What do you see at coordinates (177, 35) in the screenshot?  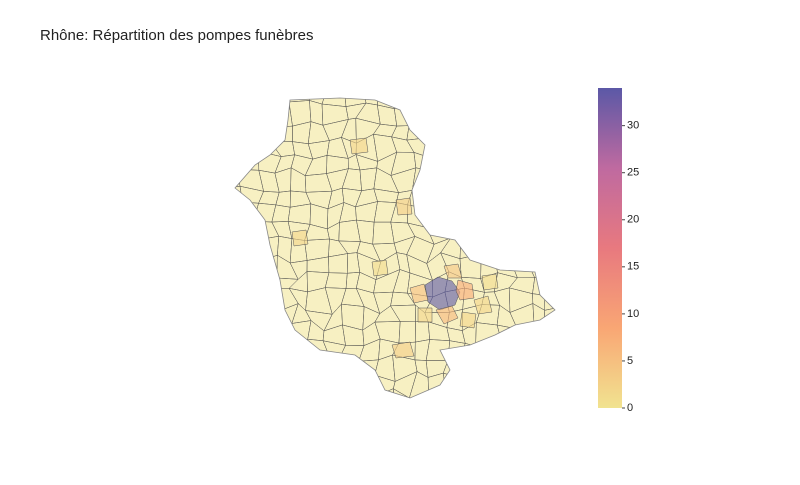 I see `chart-title: Rhône: Répartition des pompes funèbres` at bounding box center [177, 35].